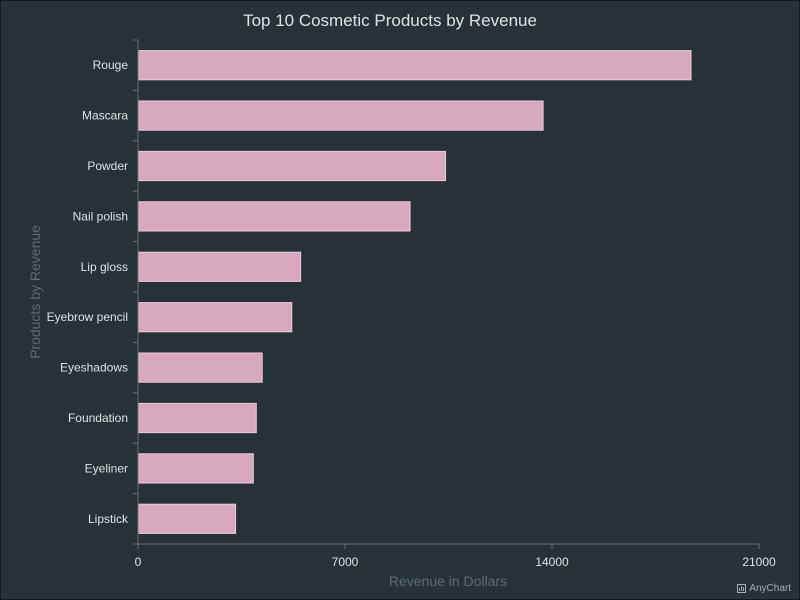 The height and width of the screenshot is (600, 800). What do you see at coordinates (770, 588) in the screenshot?
I see `credit-label: AnyChart` at bounding box center [770, 588].